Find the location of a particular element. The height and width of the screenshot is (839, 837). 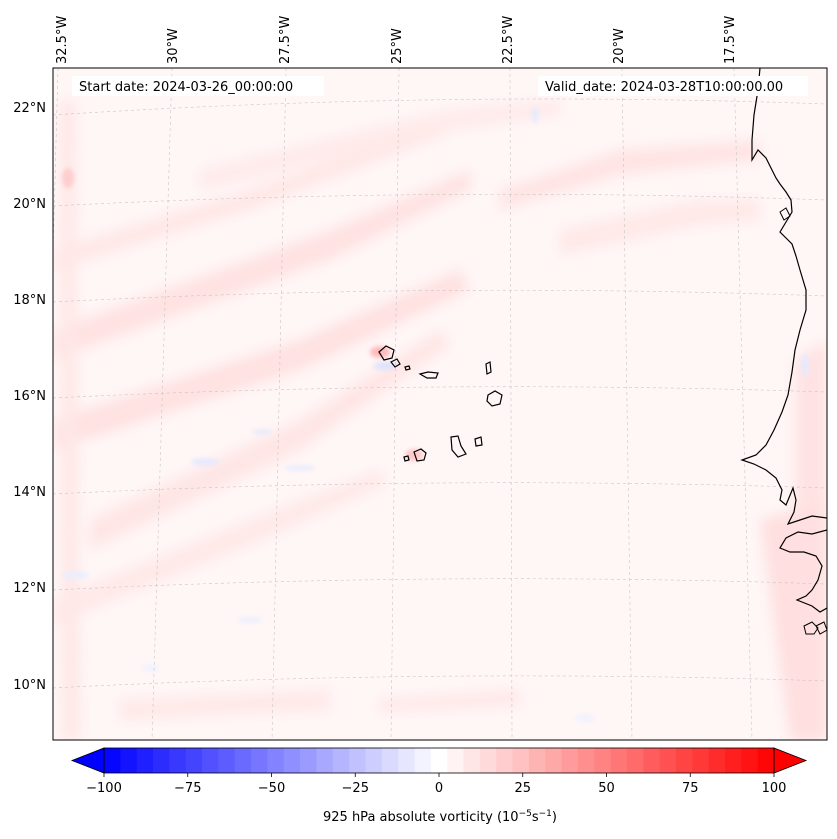

colorbar-tick-label: 75 is located at coordinates (690, 788).